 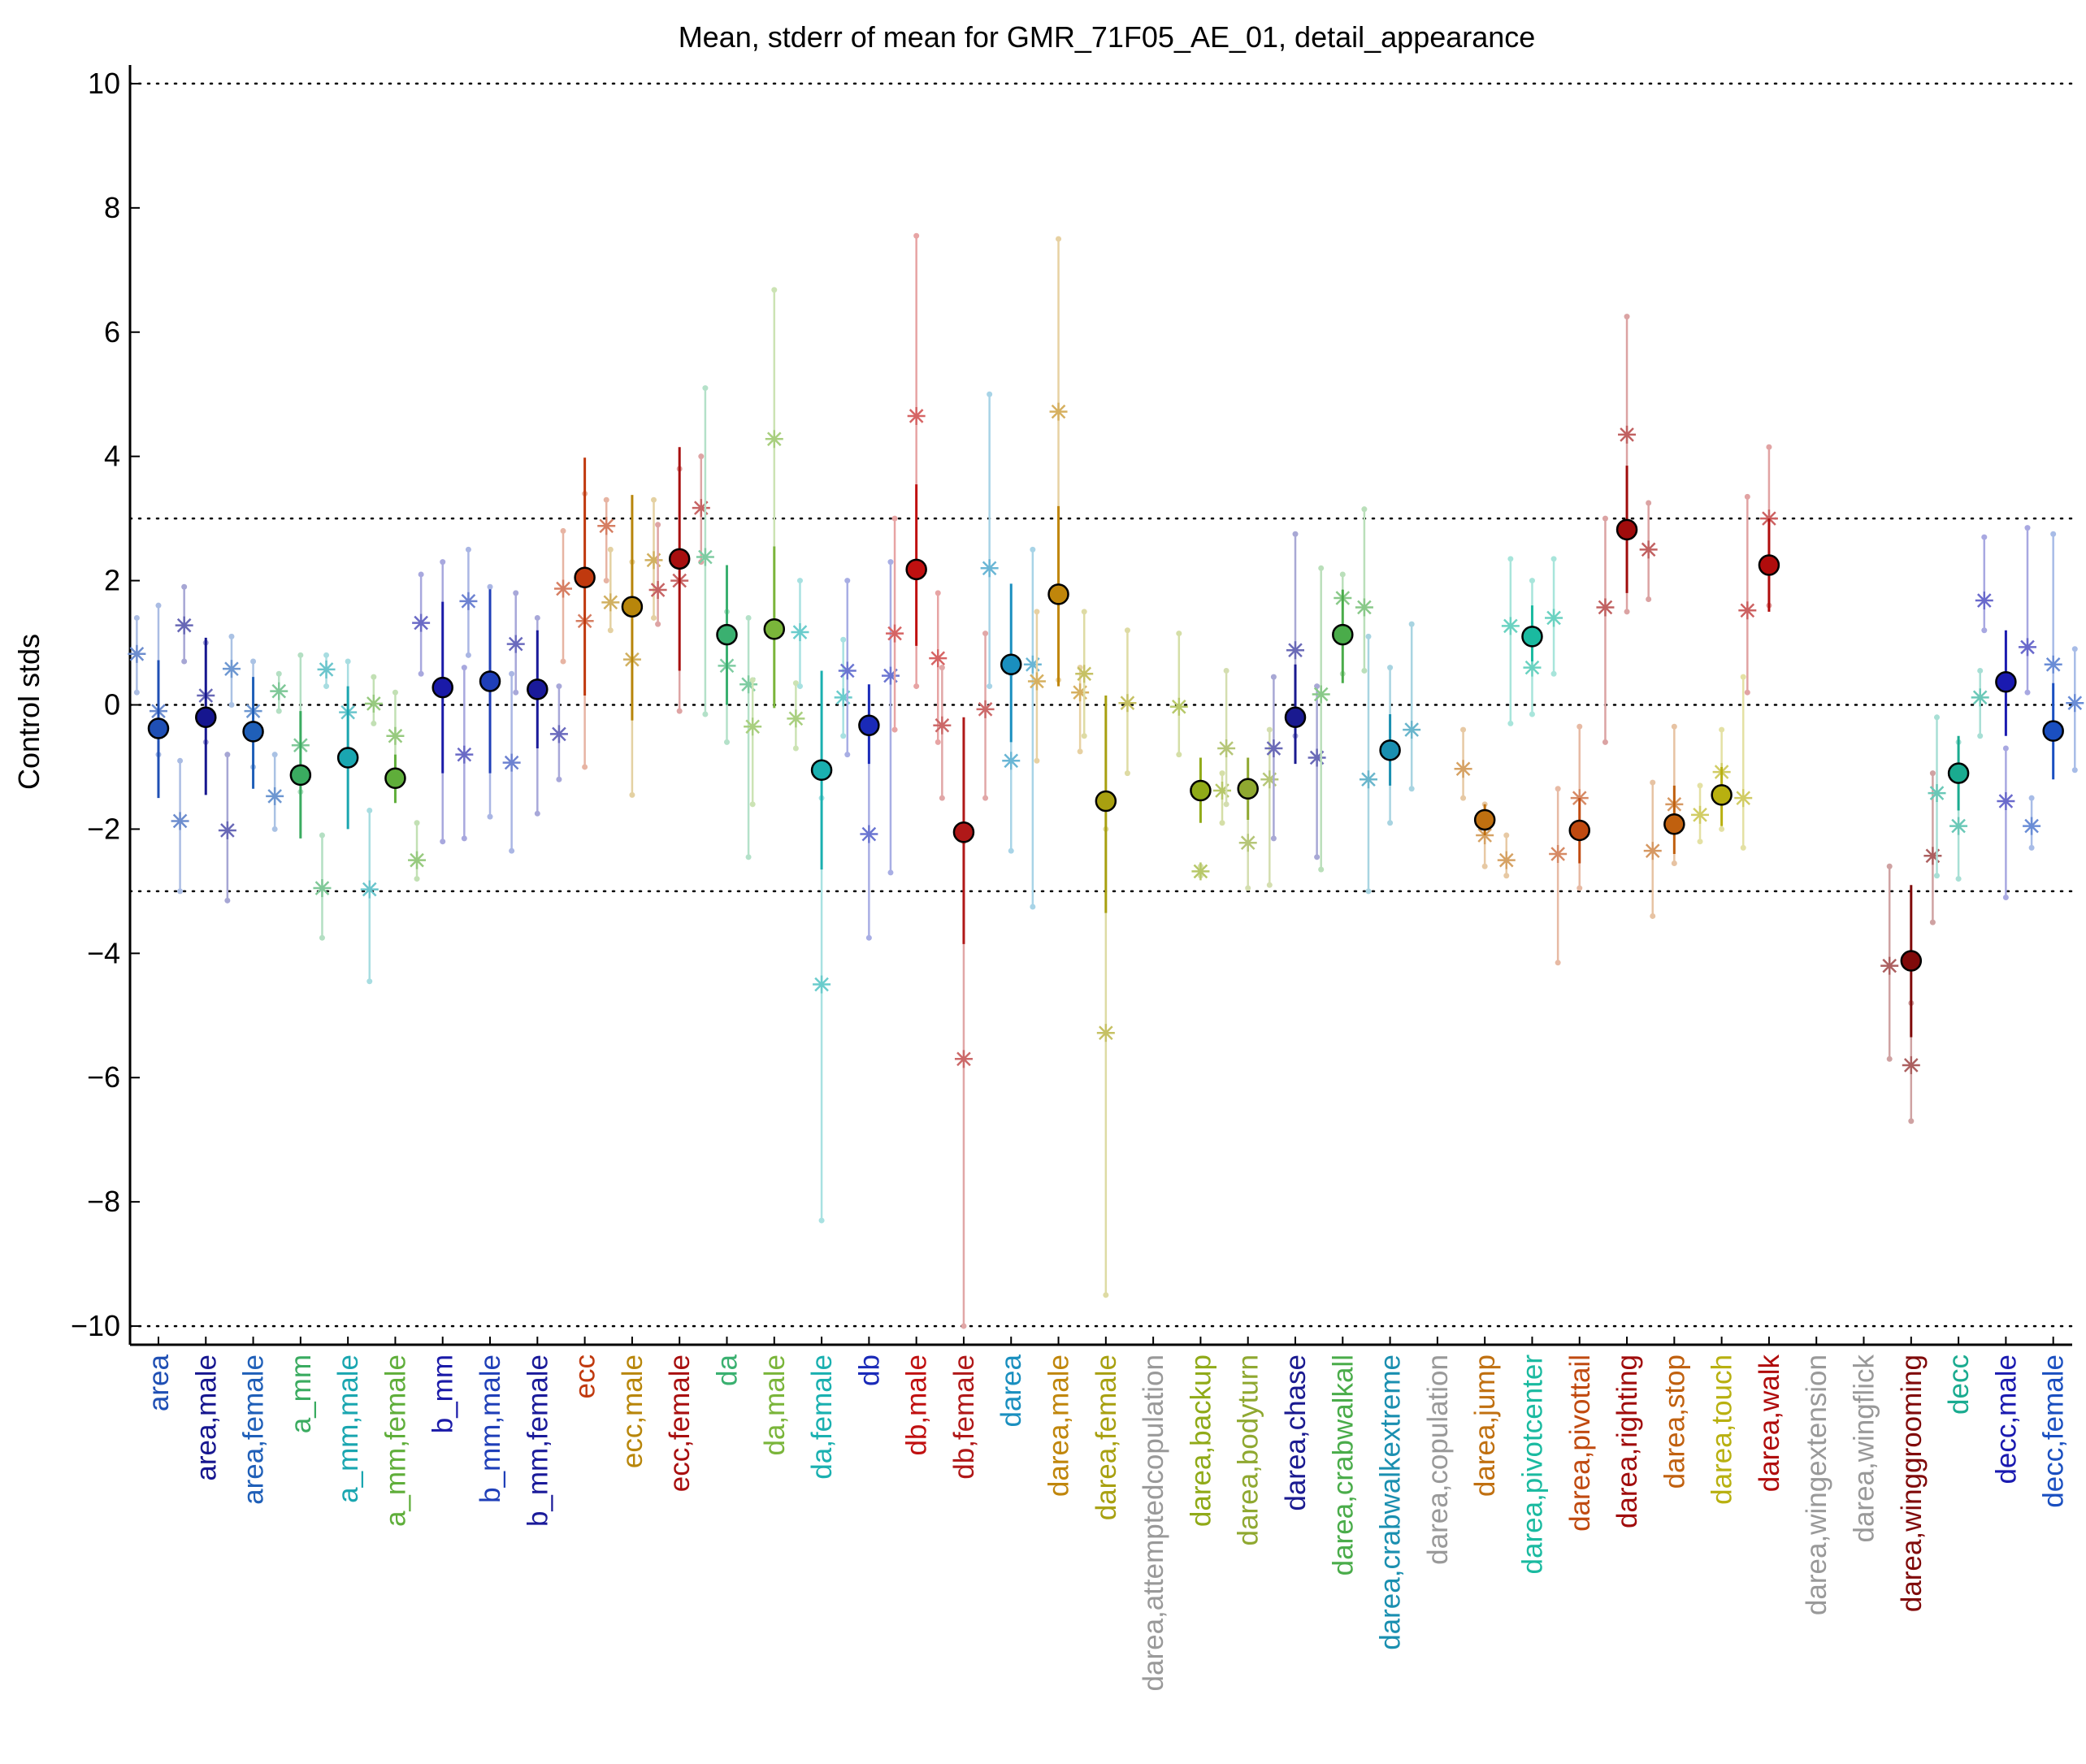 I want to click on x-tick-label: darea,attemptedcopulation, so click(x=1153, y=1522).